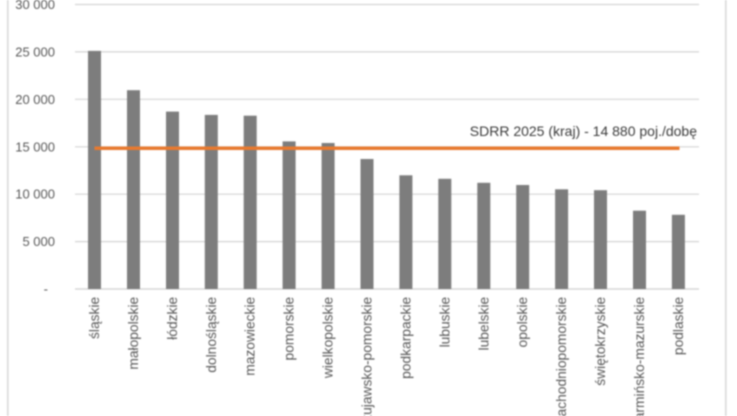 This screenshot has height=416, width=737. I want to click on svg-text: 25 000, so click(35, 51).